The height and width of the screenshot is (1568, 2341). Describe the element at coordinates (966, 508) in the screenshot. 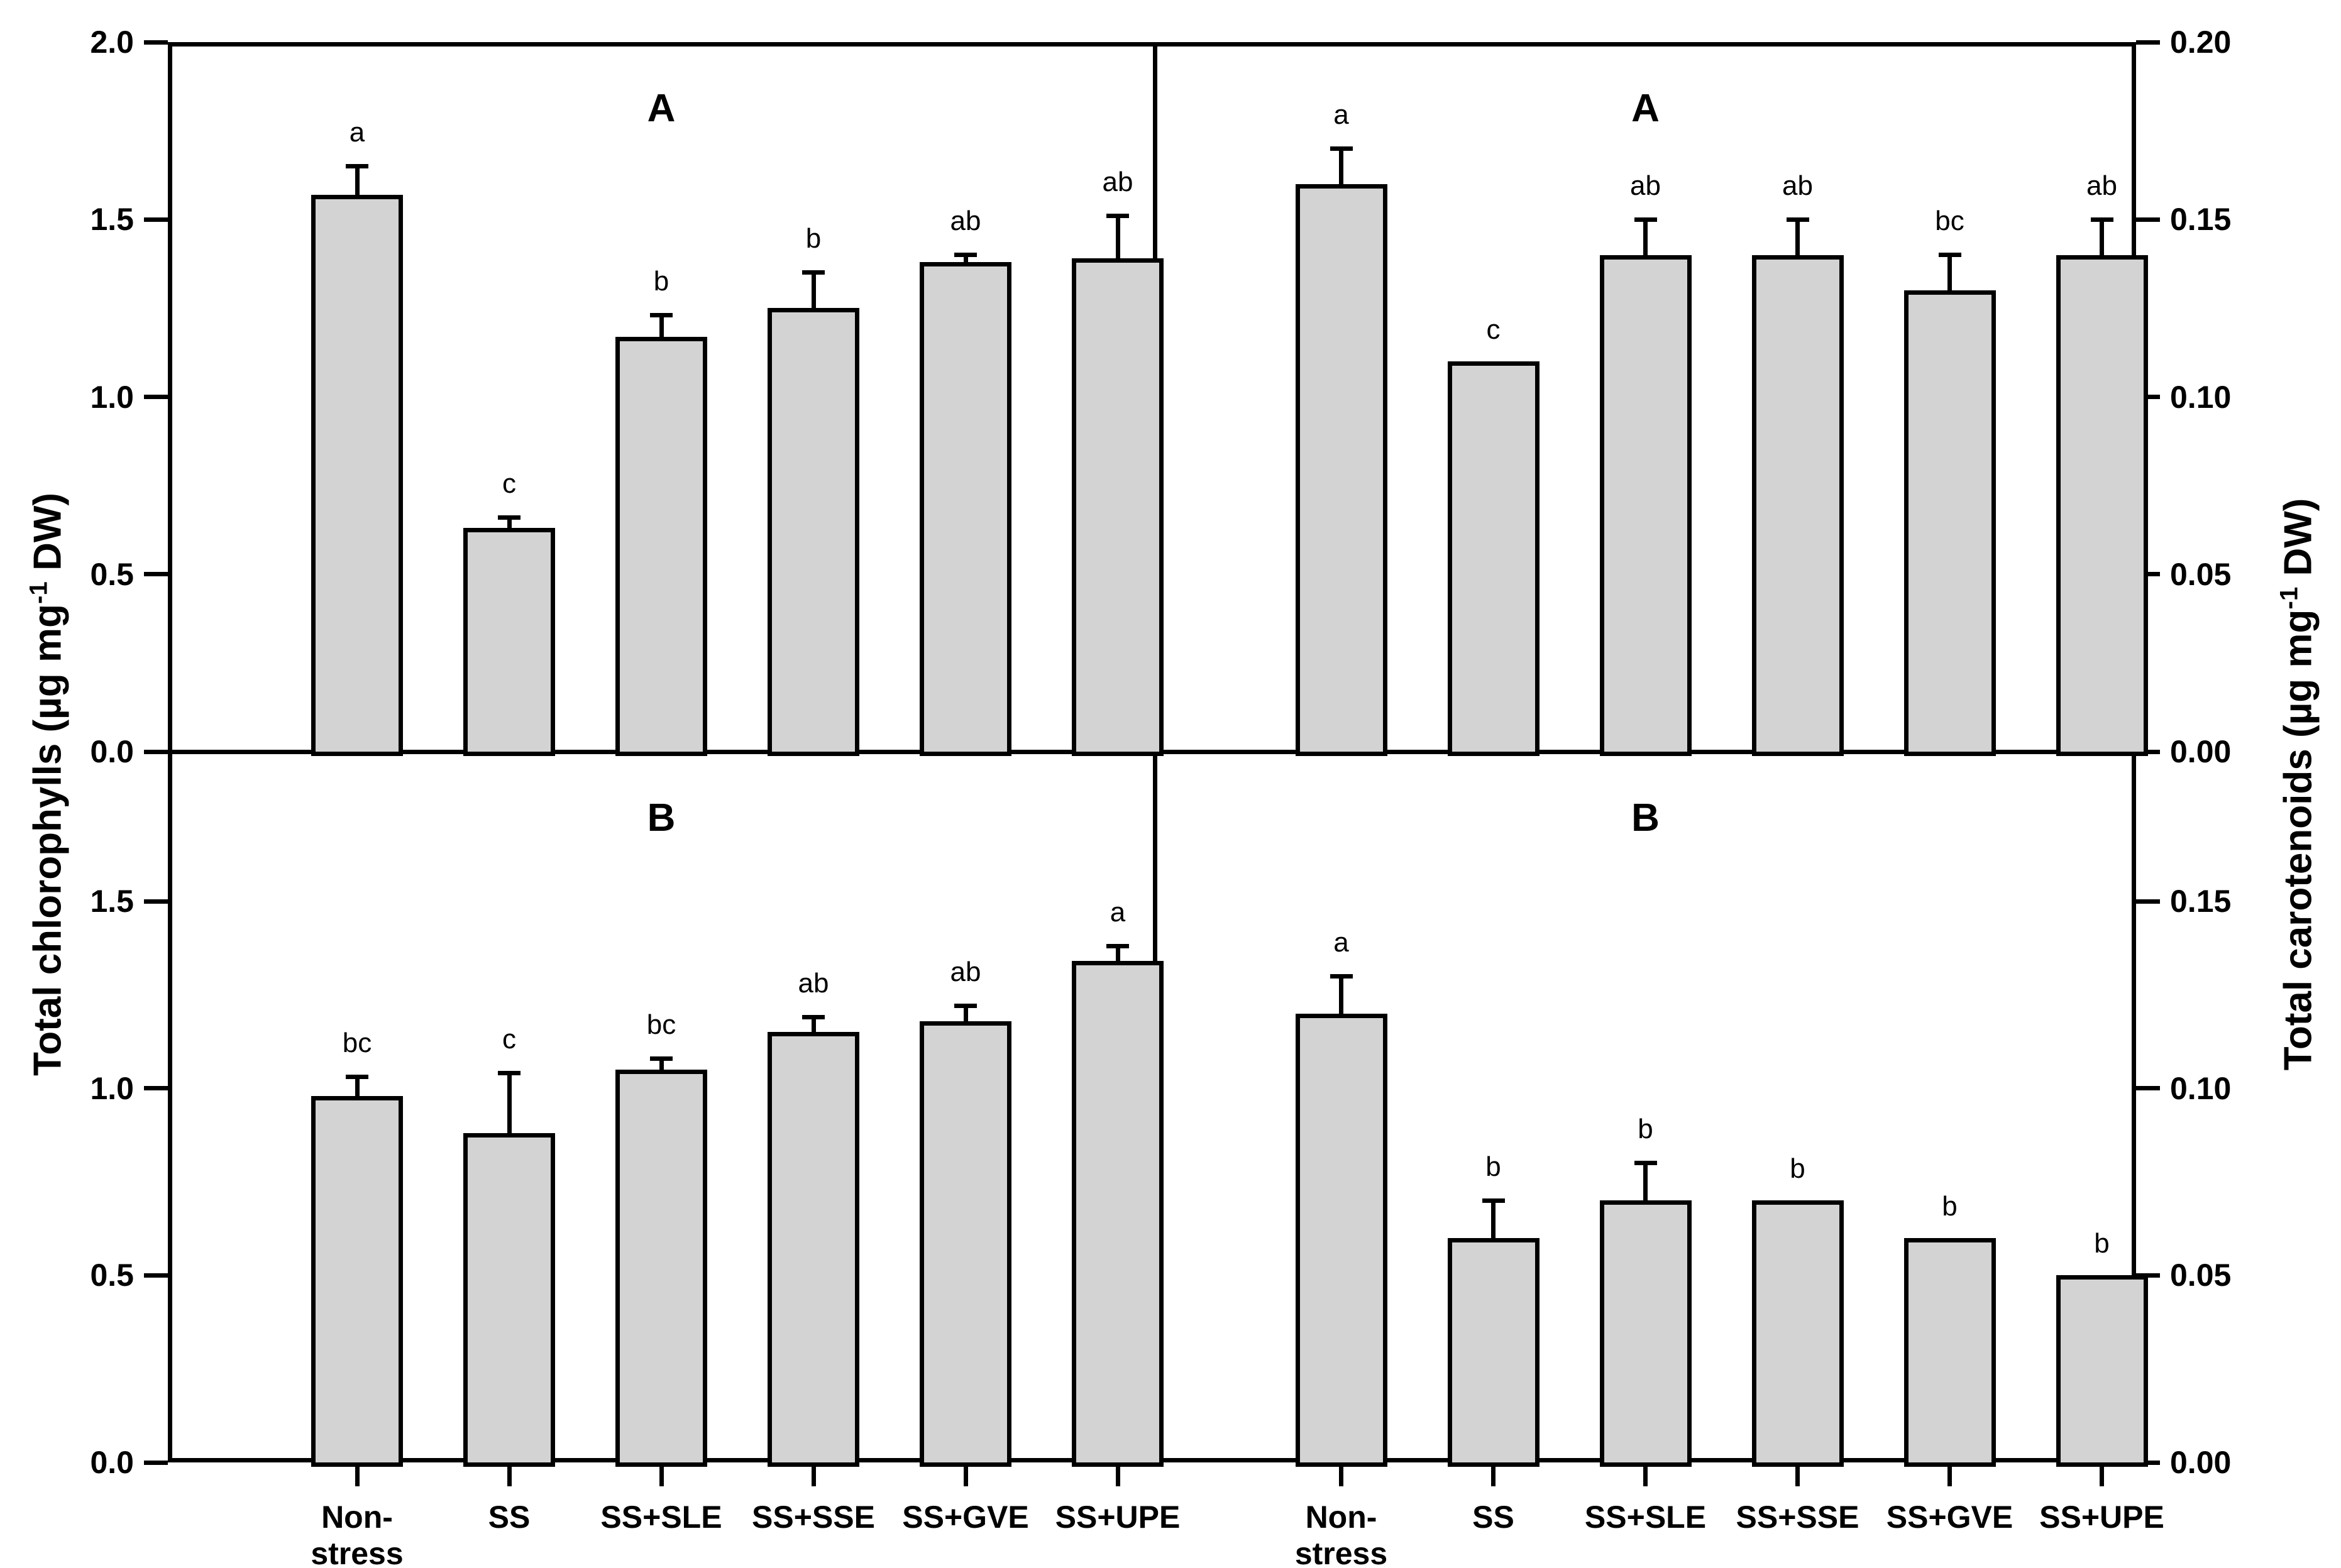

I see `bar-ss-gve-top-left` at that location.